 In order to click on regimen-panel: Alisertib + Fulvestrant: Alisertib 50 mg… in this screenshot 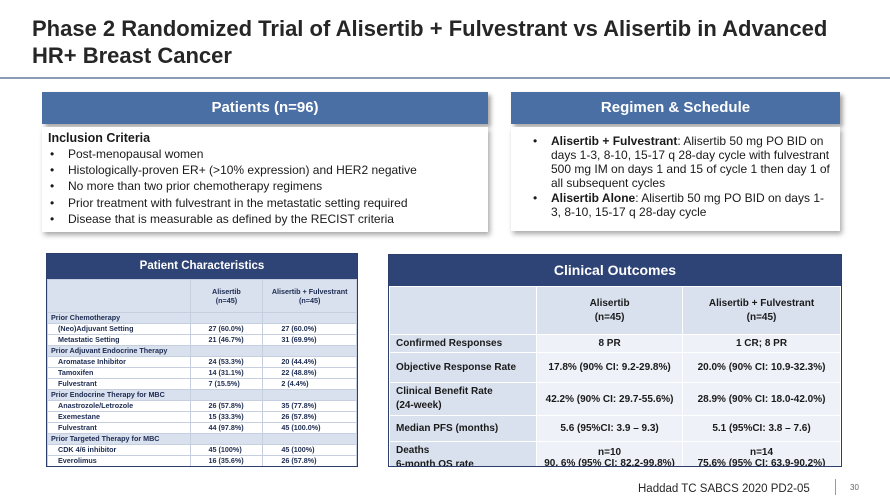, I will do `click(675, 179)`.